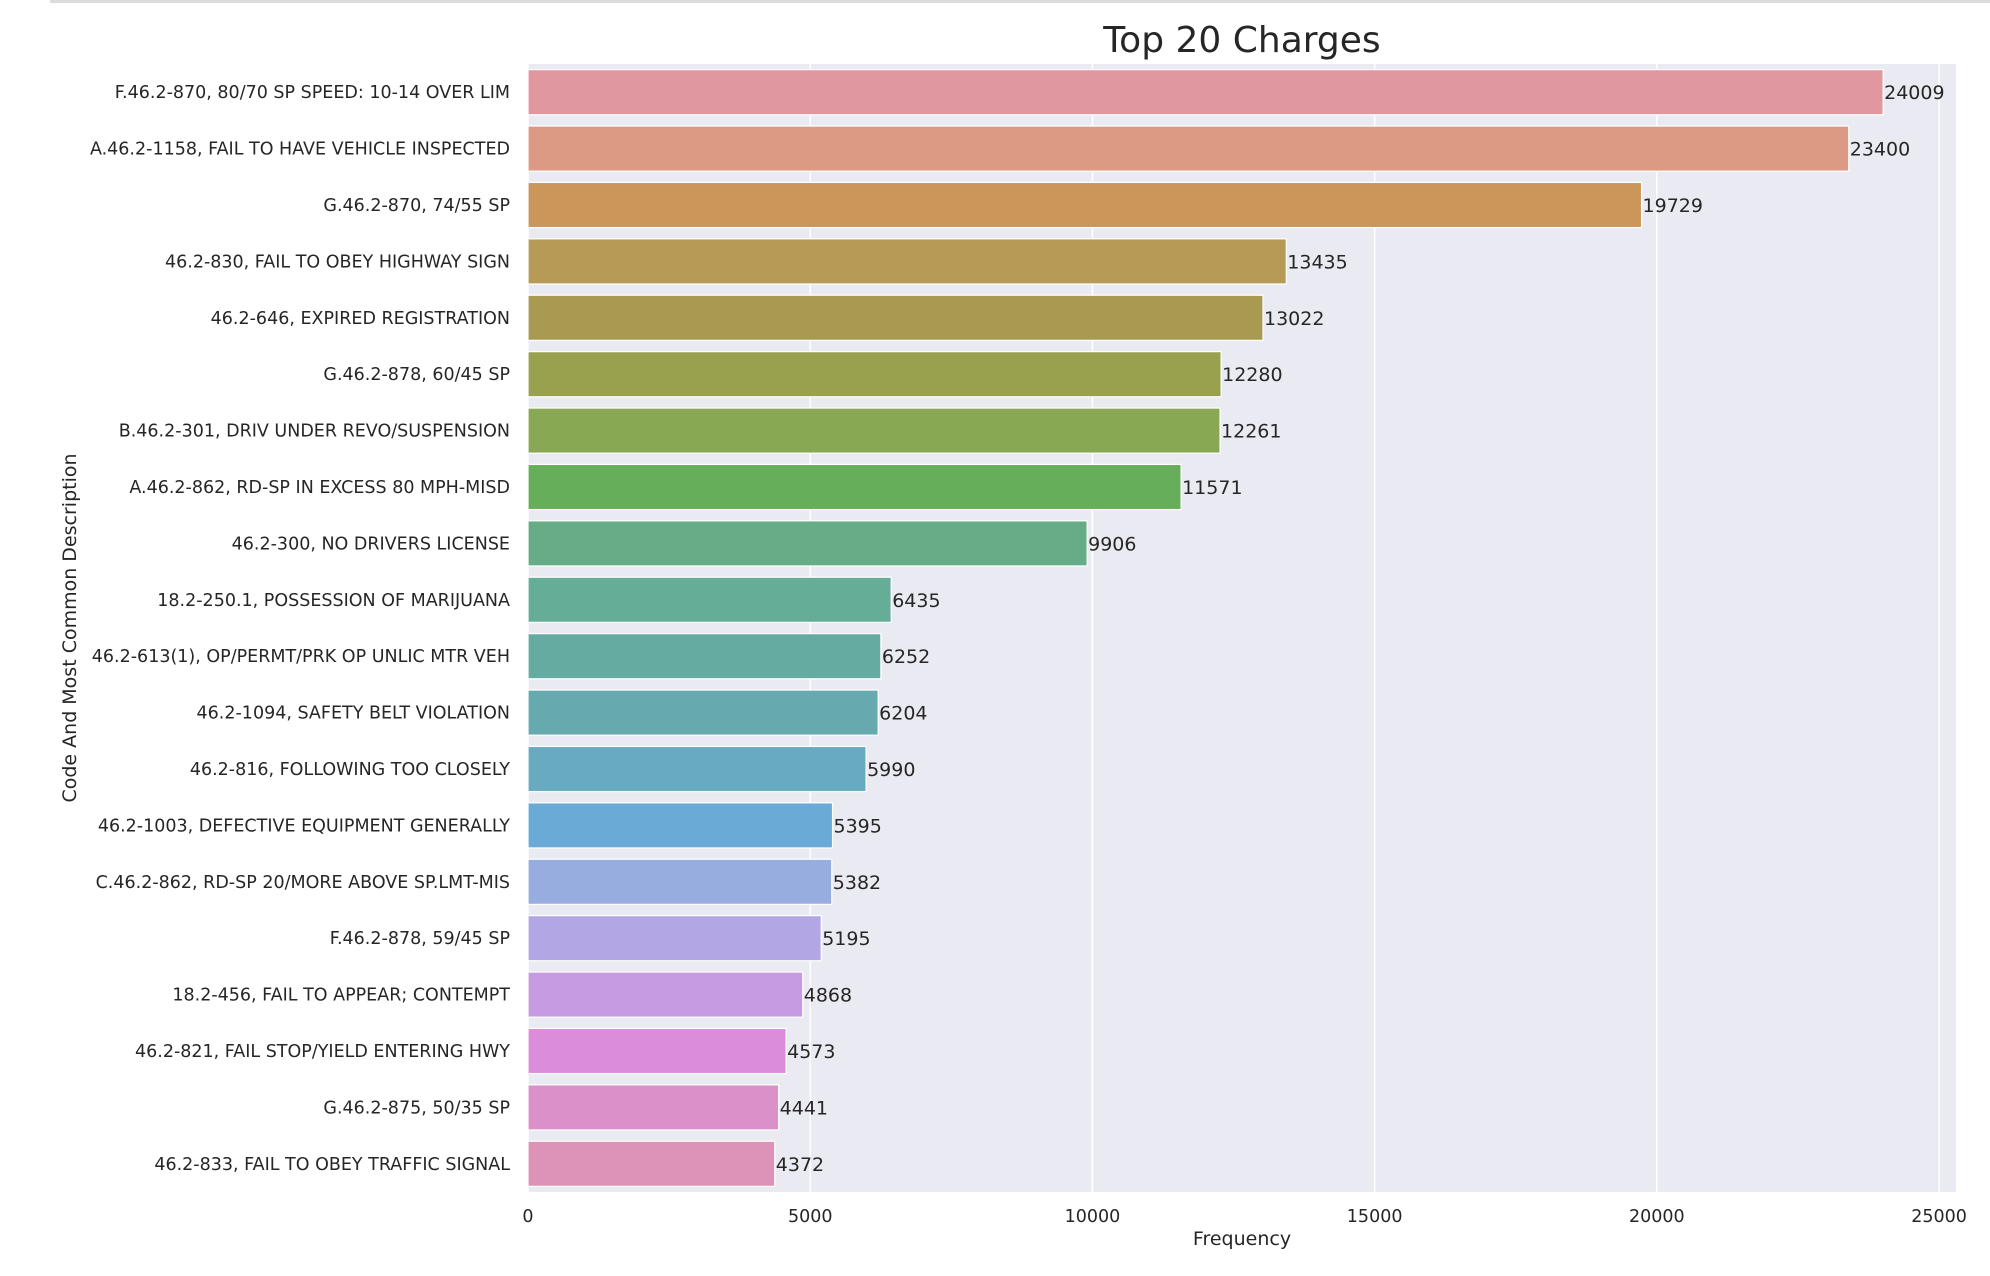 The height and width of the screenshot is (1276, 1990). Describe the element at coordinates (858, 826) in the screenshot. I see `bar-value-label: 5395` at that location.